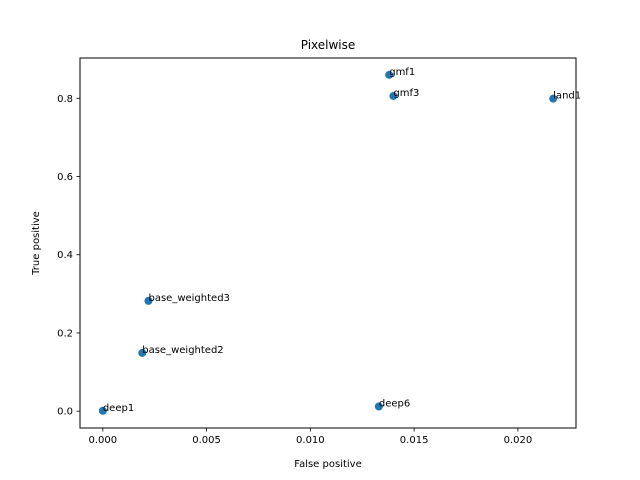 Image resolution: width=640 pixels, height=480 pixels. I want to click on y-axis-label: True positive, so click(36, 243).